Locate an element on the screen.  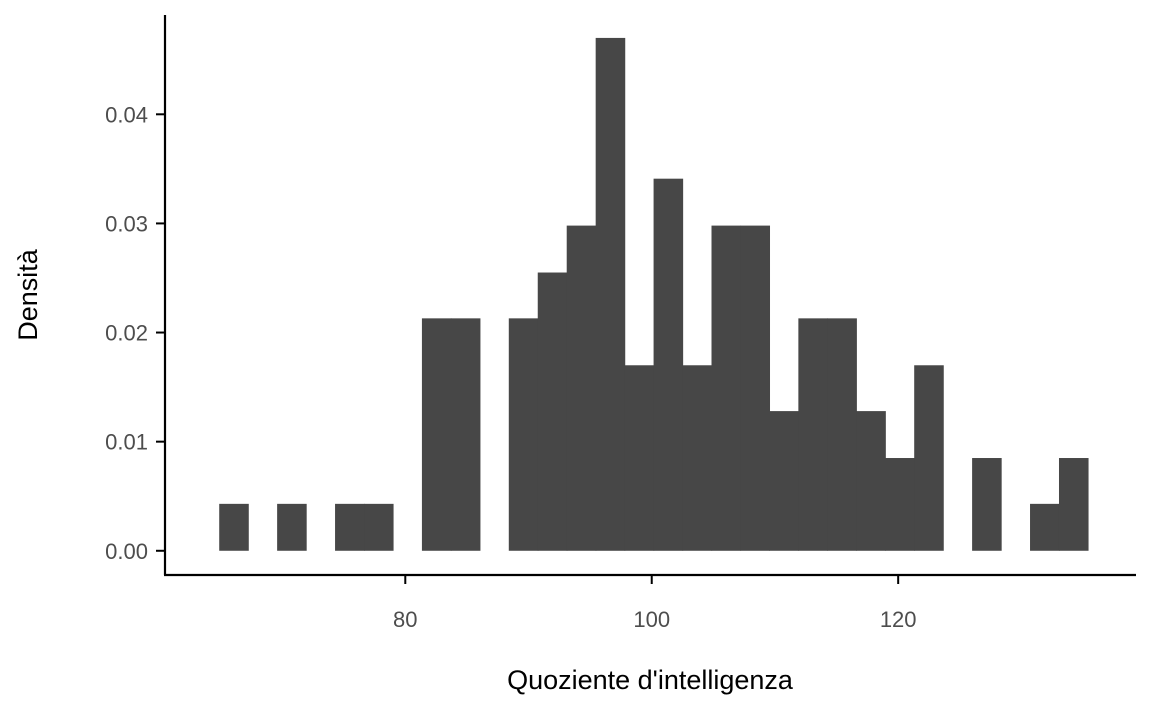
y-tick-label: 0.00 is located at coordinates (126, 551).